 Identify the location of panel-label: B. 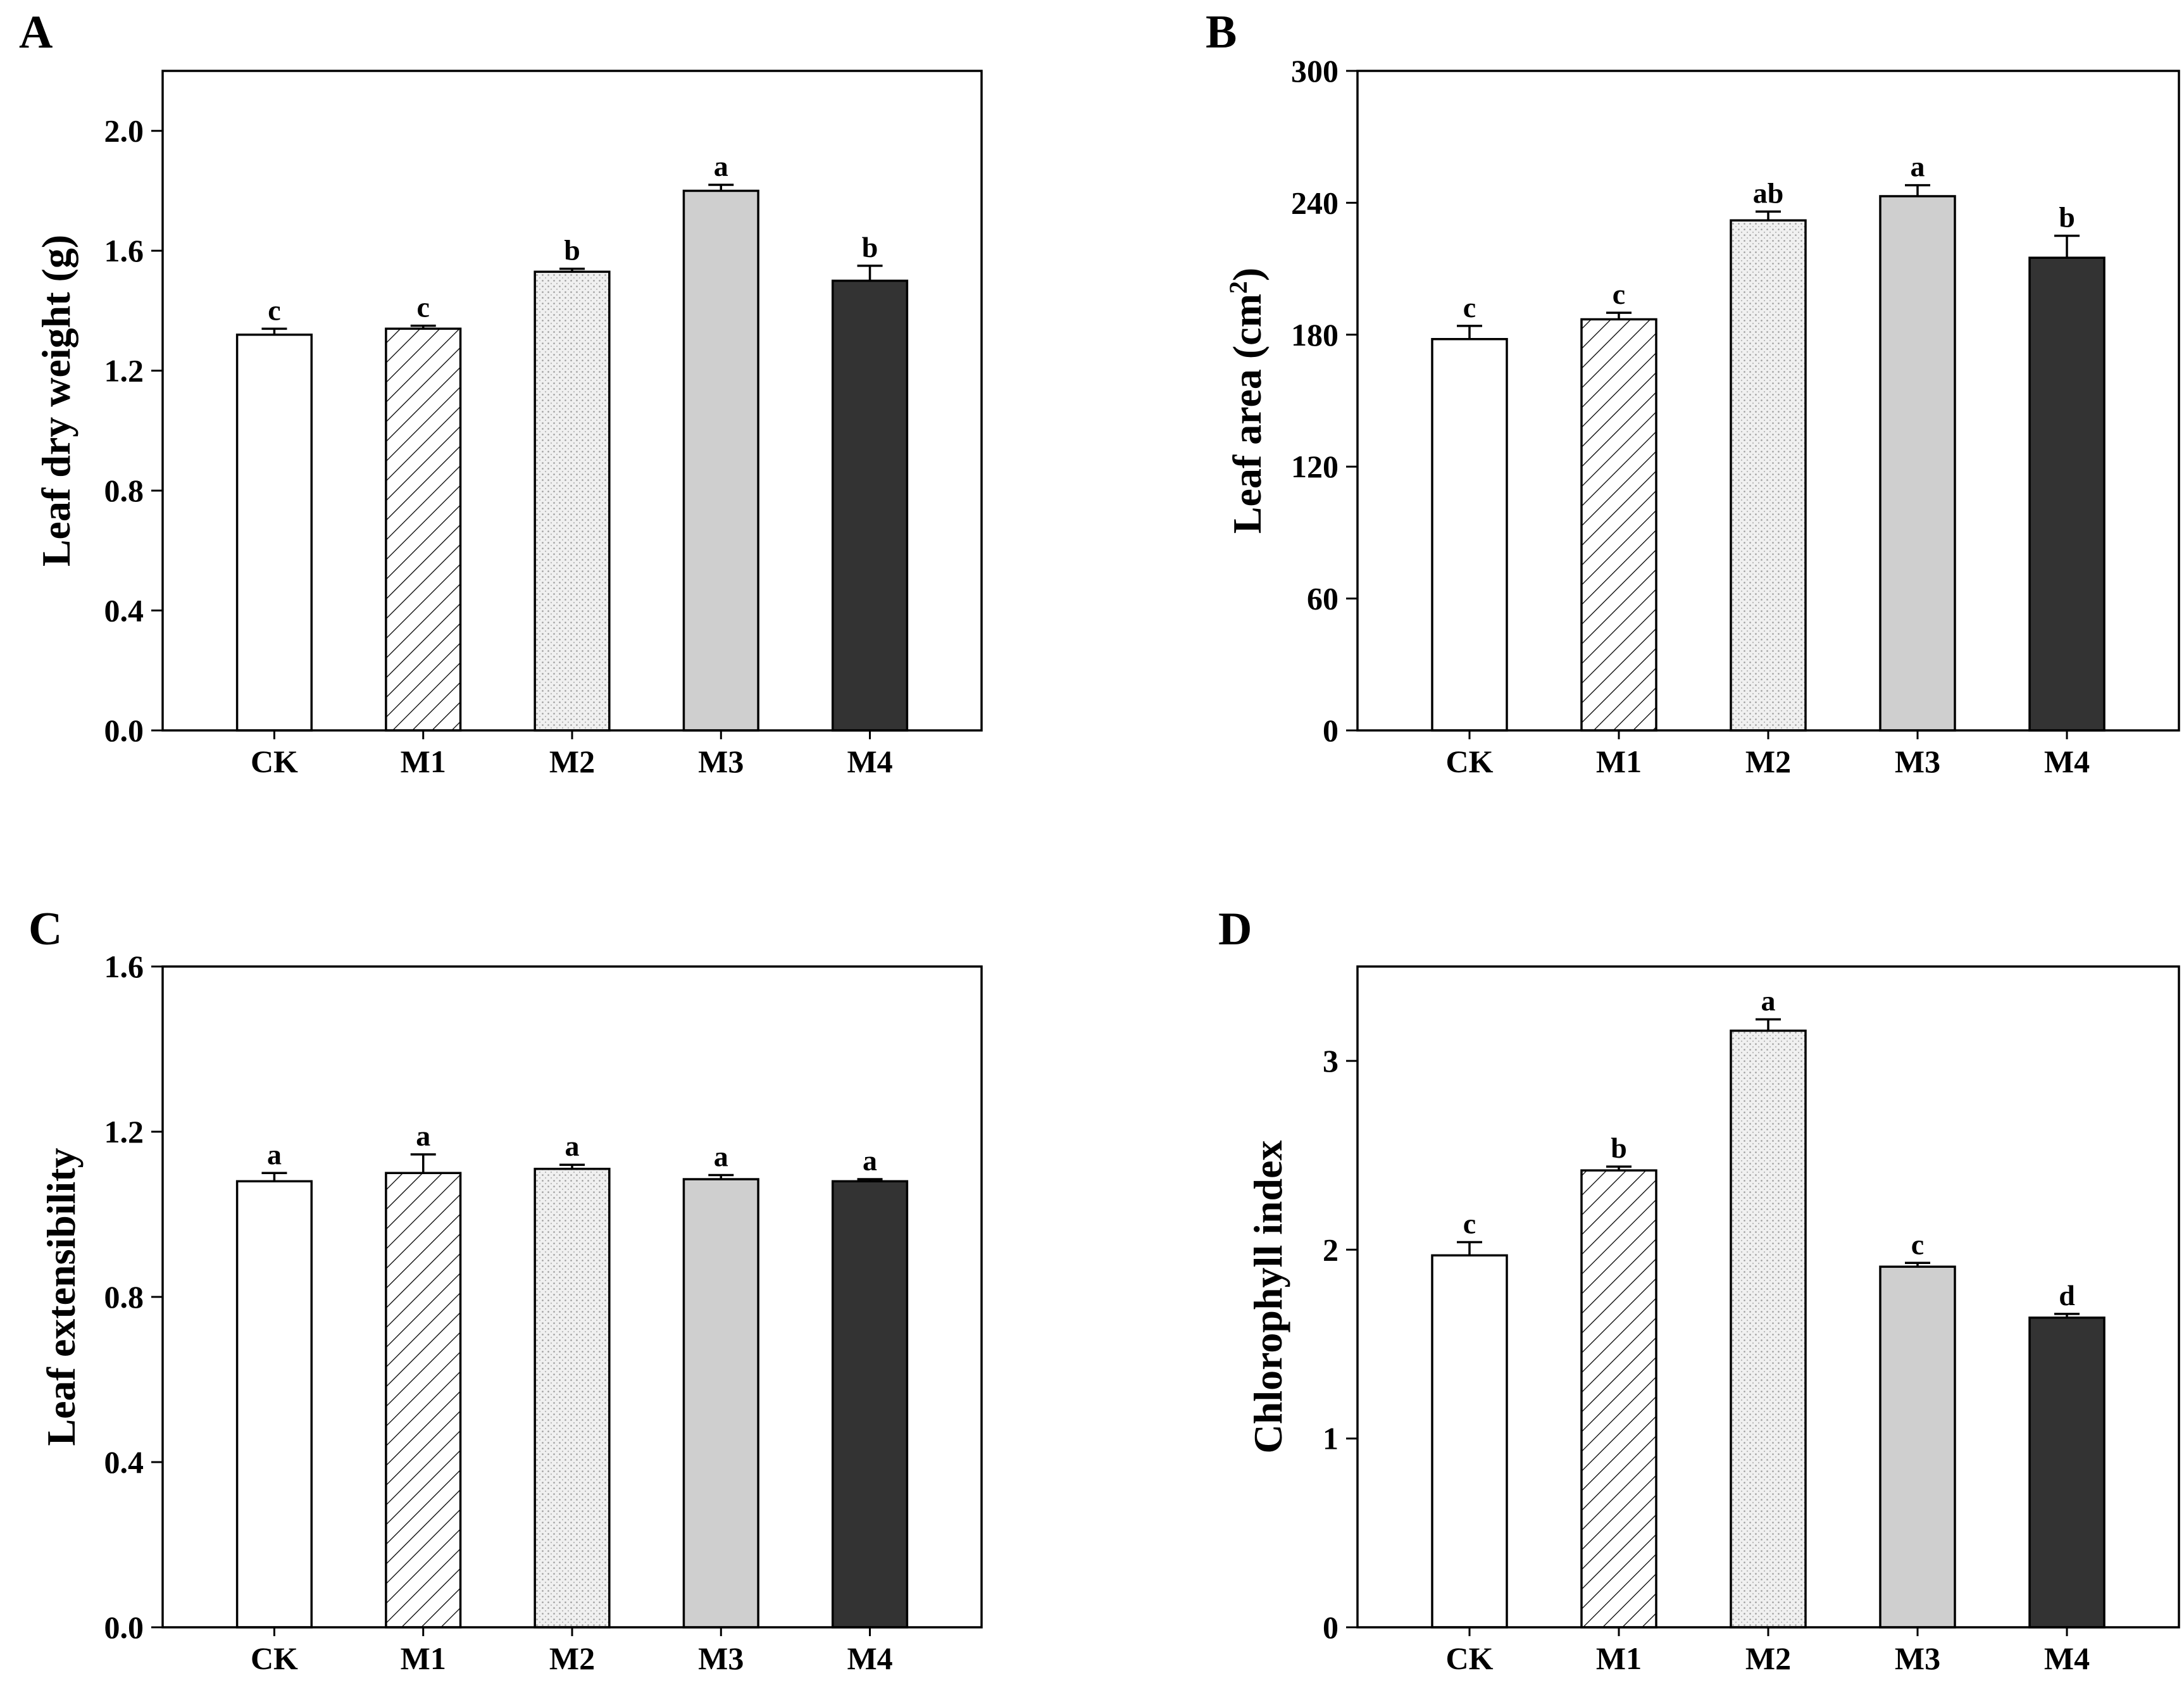
(1221, 32).